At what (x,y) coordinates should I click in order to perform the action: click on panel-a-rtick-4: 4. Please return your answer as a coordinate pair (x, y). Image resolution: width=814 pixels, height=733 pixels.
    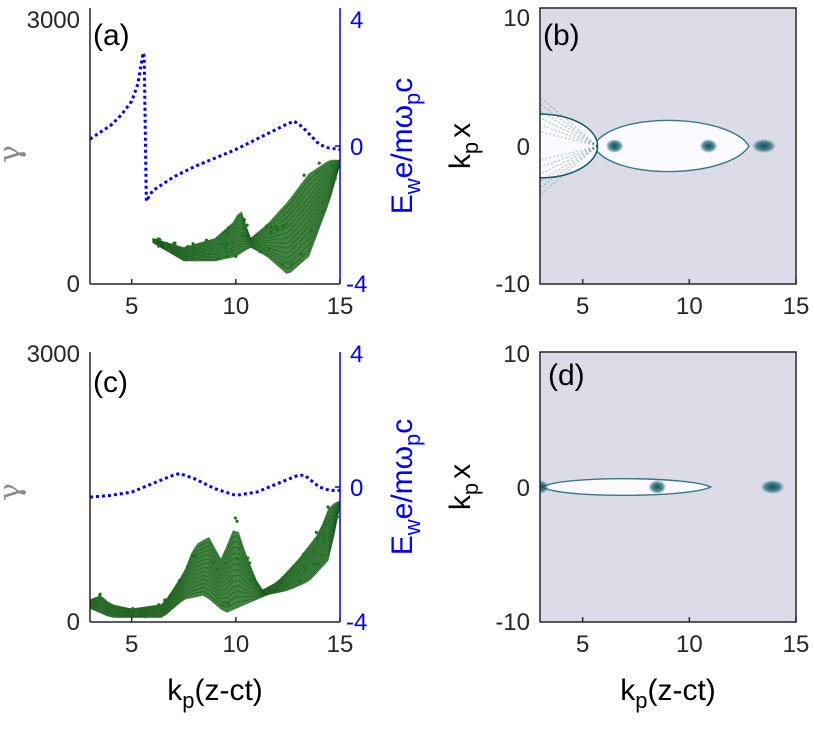
    Looking at the image, I should click on (356, 20).